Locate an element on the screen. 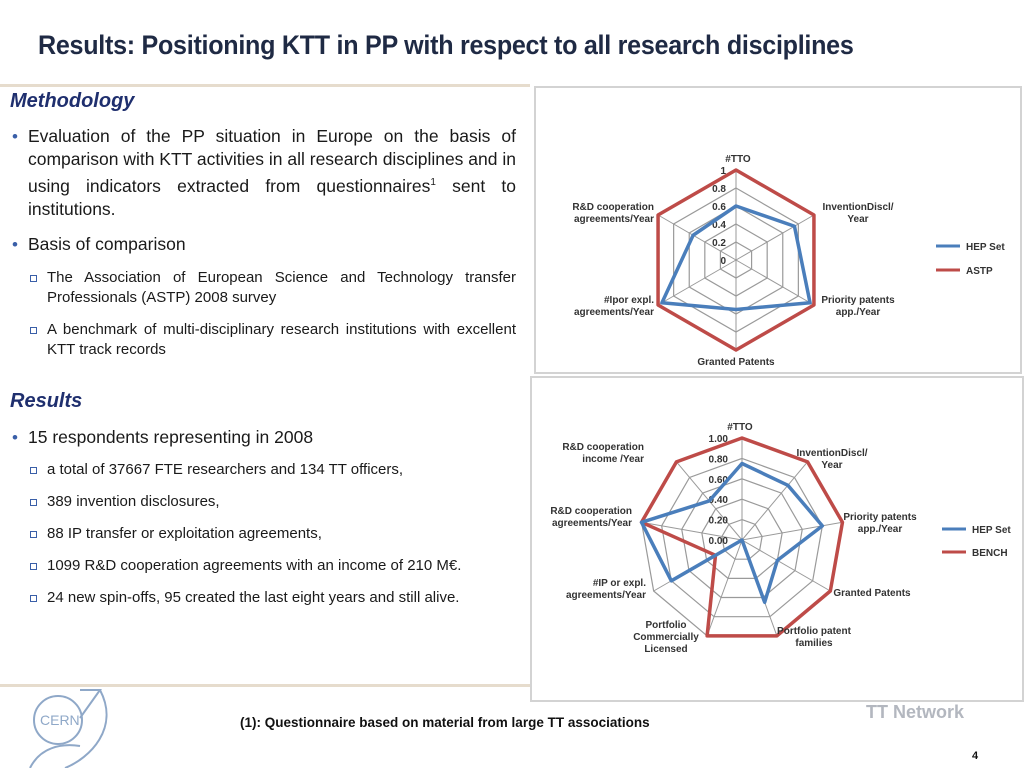 This screenshot has width=1024, height=768. axis-label-line: Portfolio is located at coordinates (665, 625).